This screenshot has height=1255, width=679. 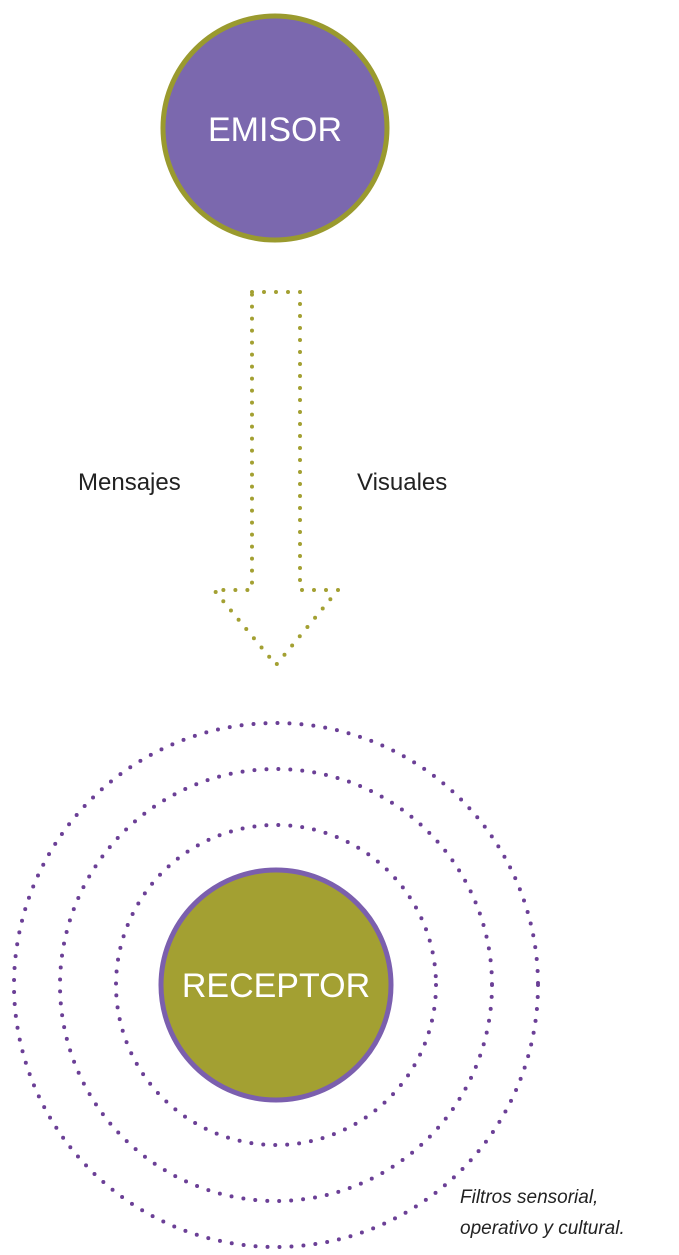 I want to click on arrow-right-label: Visuales, so click(x=402, y=482).